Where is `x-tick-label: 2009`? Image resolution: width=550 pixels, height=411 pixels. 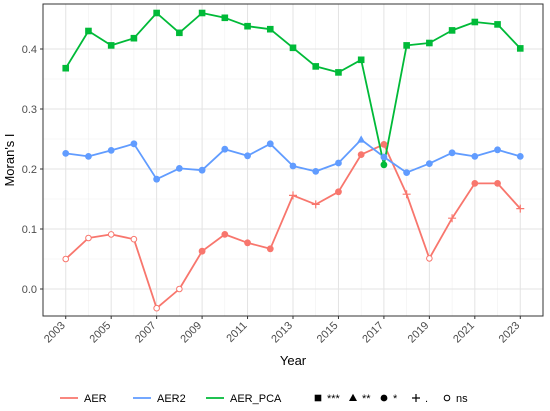
x-tick-label: 2009 is located at coordinates (191, 333).